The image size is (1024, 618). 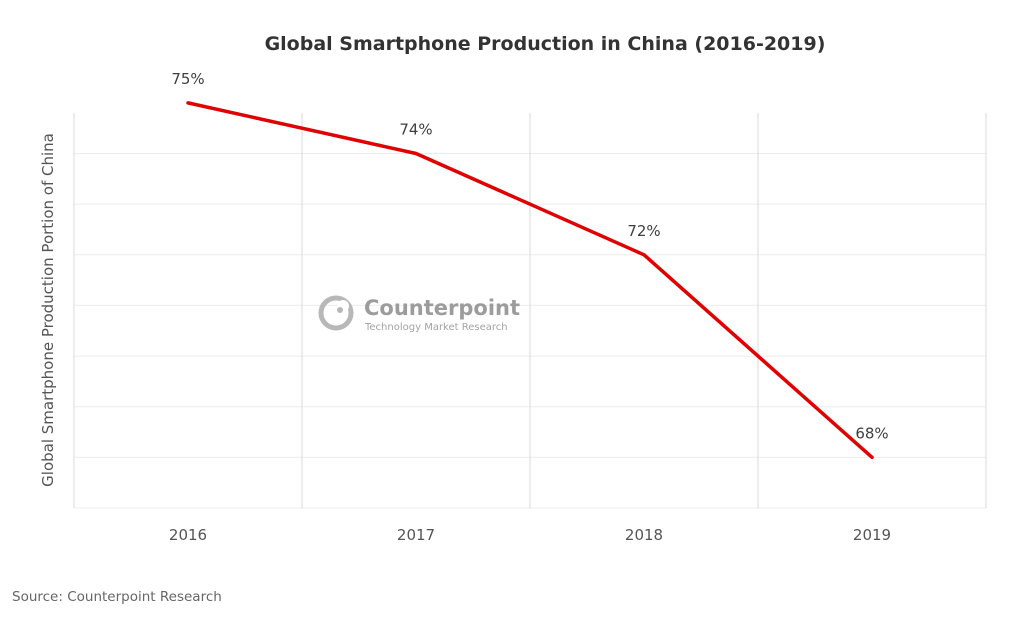 I want to click on x-tick-label: 2017, so click(x=416, y=535).